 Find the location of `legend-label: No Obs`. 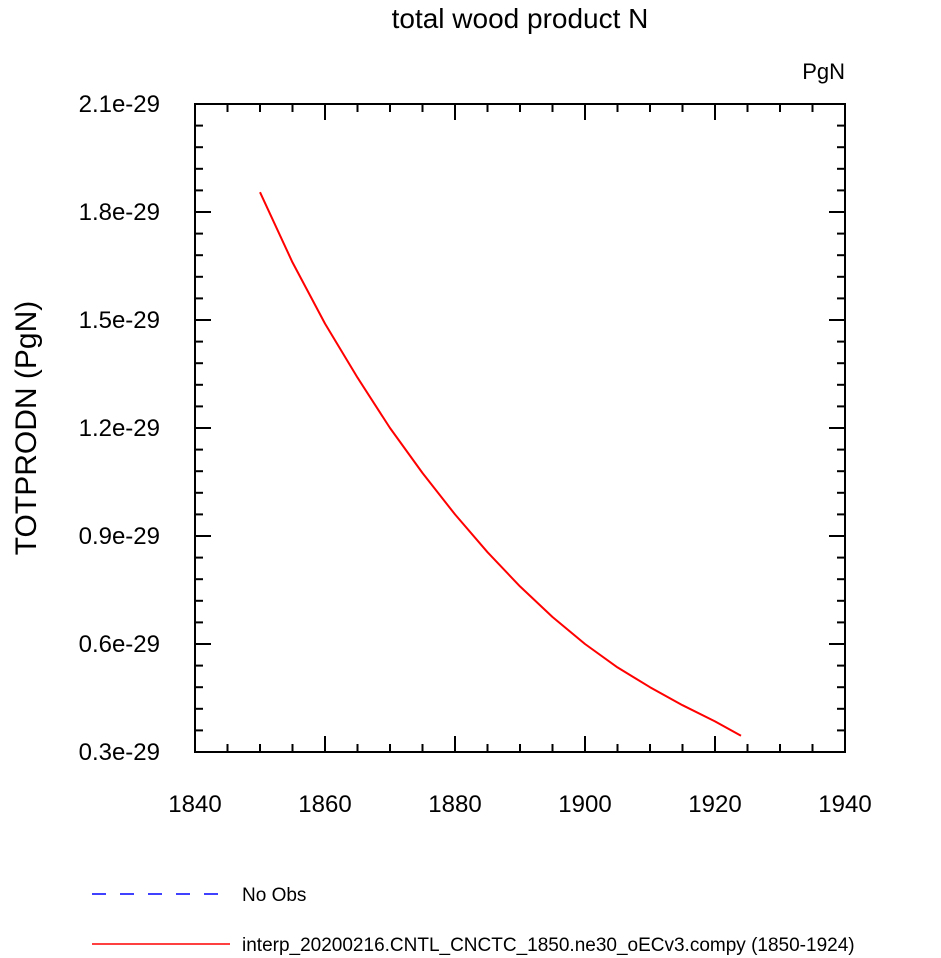

legend-label: No Obs is located at coordinates (274, 895).